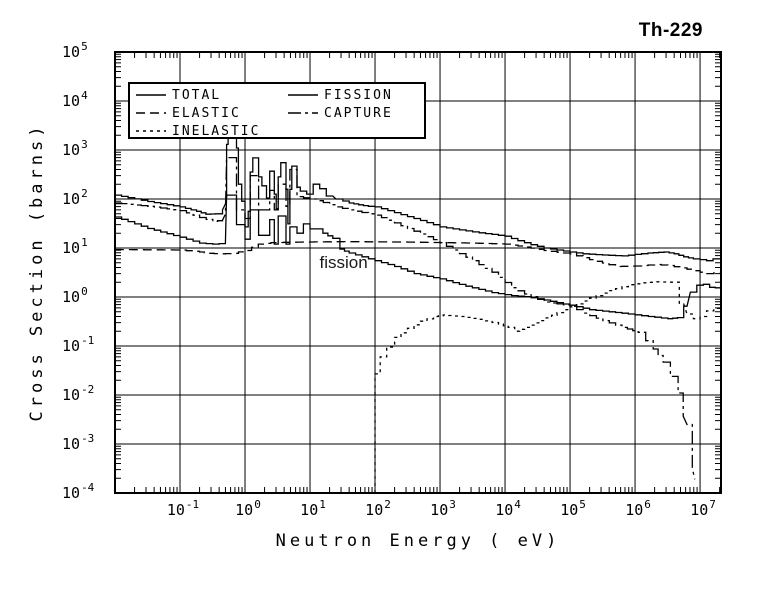 This screenshot has height=590, width=780. I want to click on y-tick-label: 10⁻³, so click(78, 442).